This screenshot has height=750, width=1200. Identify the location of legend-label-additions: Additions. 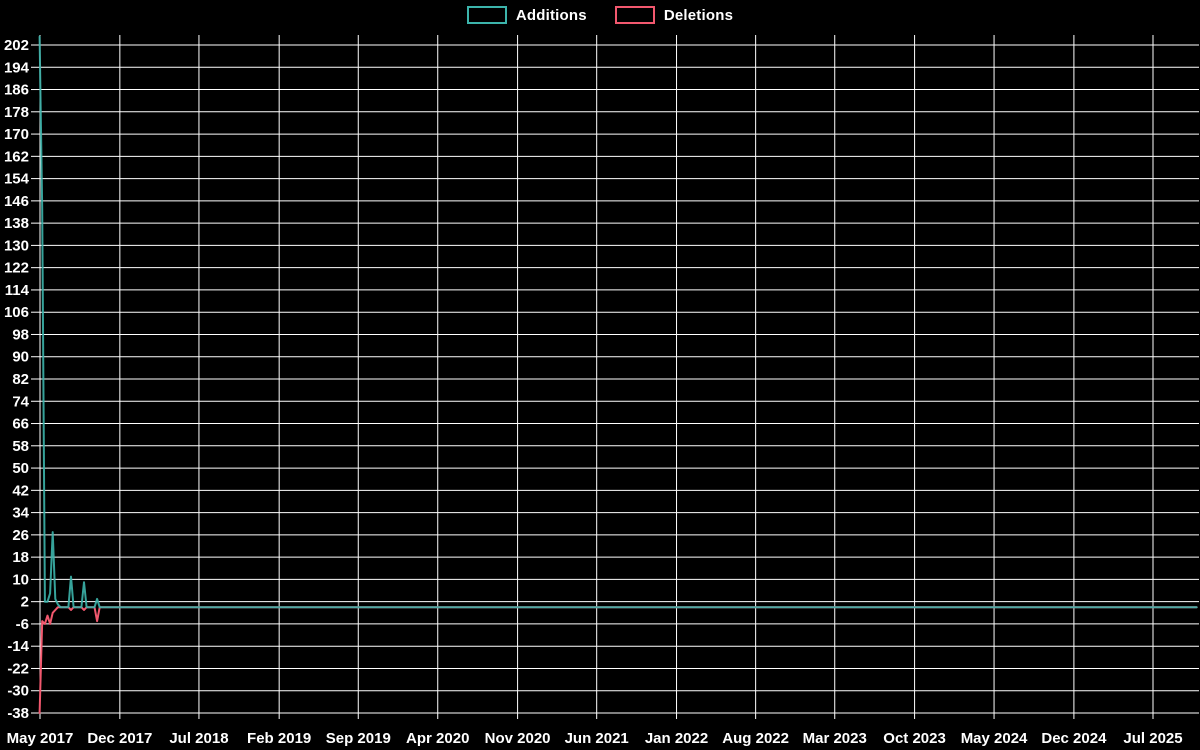
(551, 15).